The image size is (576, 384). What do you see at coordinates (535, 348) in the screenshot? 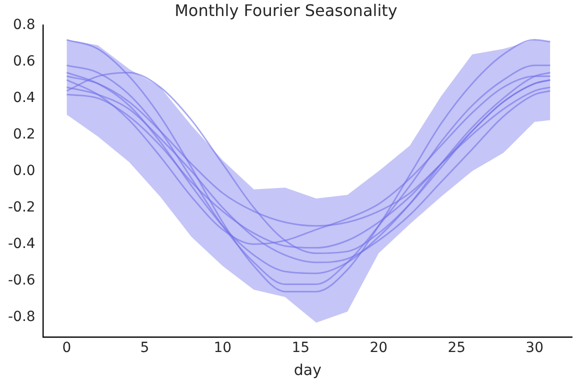
I see `x-tick-label: 30` at bounding box center [535, 348].